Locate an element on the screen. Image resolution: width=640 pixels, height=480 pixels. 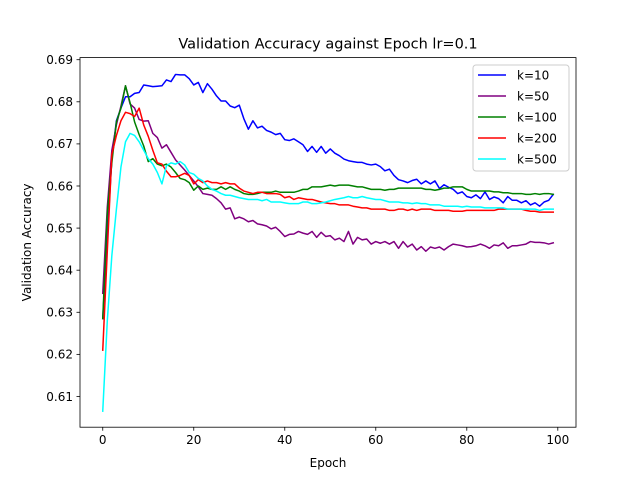
y-tick-label: 0.64 is located at coordinates (59, 270).